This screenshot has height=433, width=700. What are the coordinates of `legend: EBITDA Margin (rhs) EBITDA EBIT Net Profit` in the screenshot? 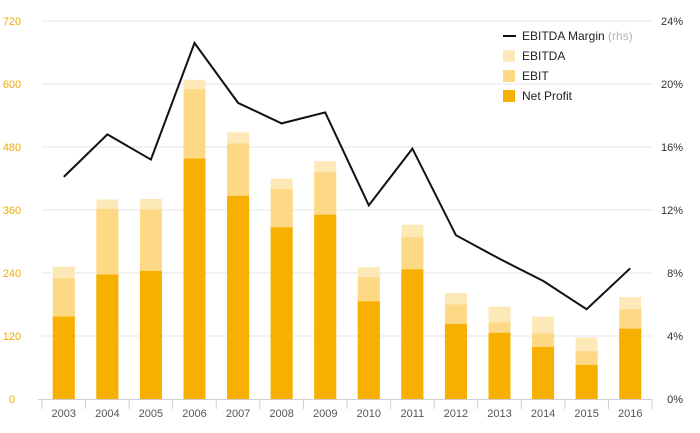 It's located at (568, 66).